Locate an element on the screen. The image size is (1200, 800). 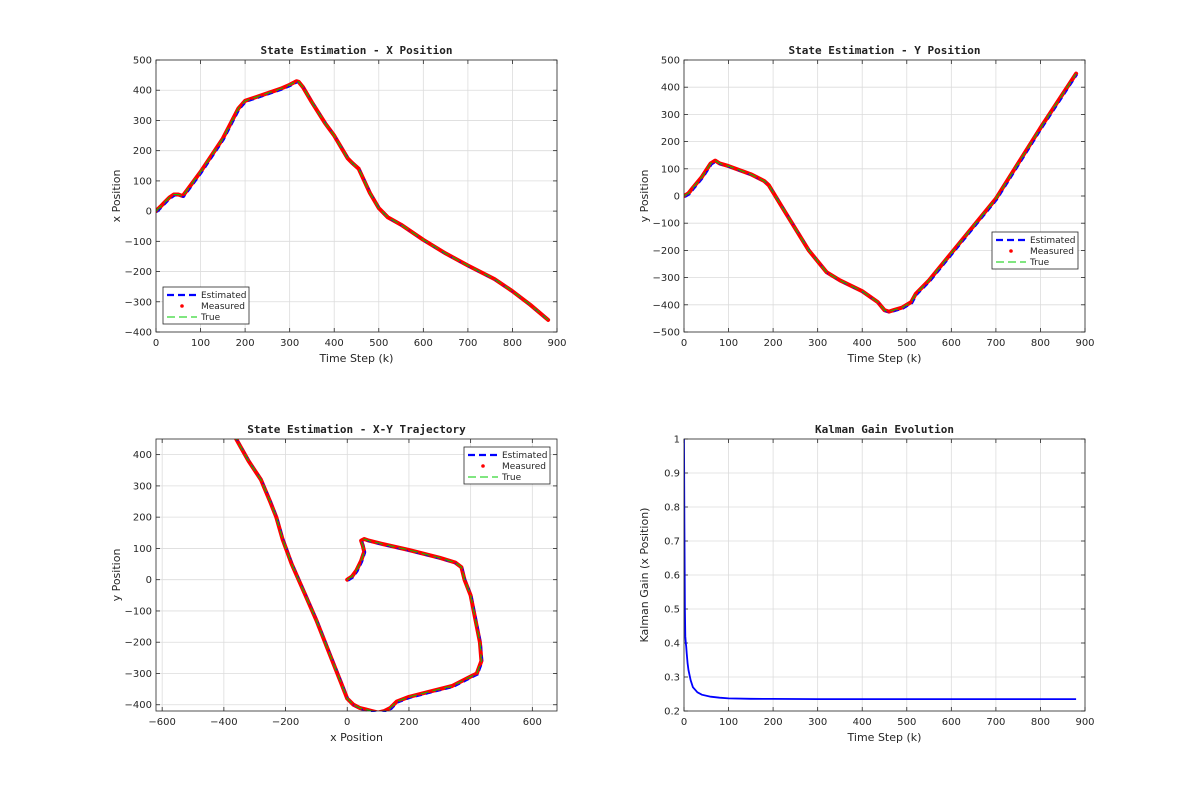
x-position-y-tick-label: 400 is located at coordinates (142, 91).